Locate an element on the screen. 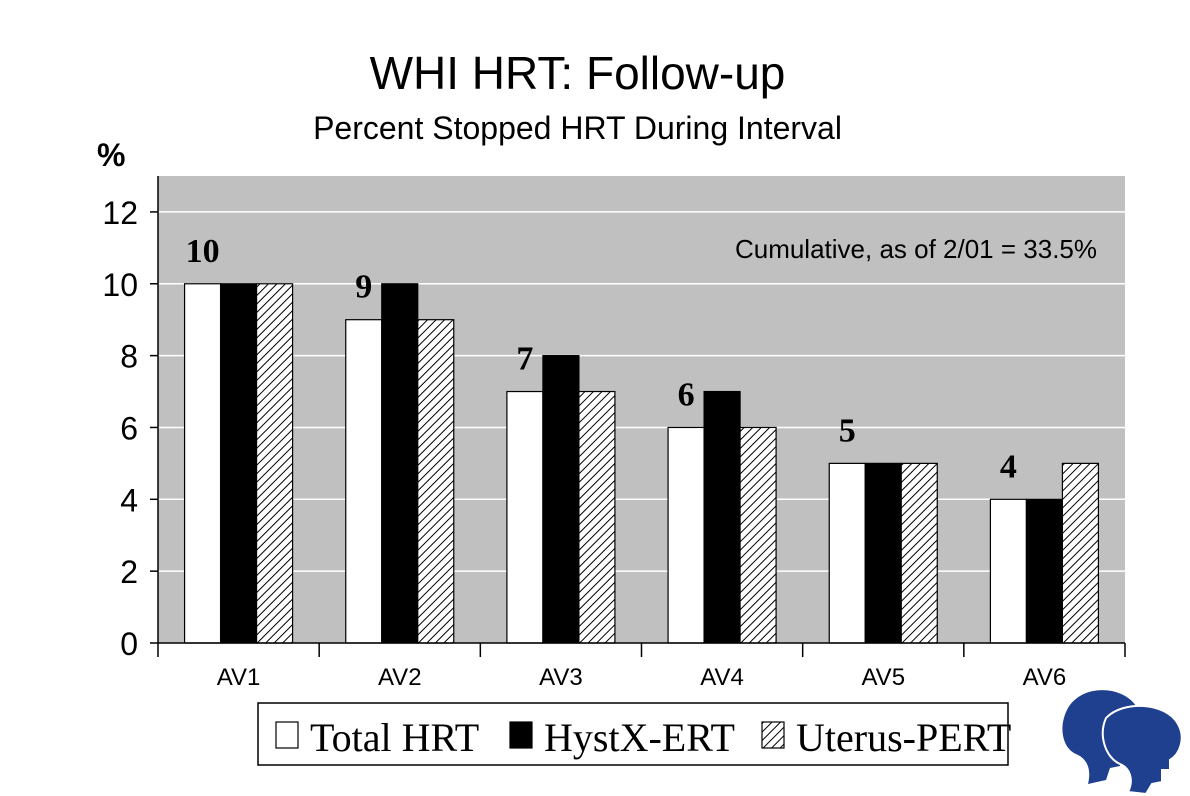  y-axis-unit-label: % is located at coordinates (111, 155).